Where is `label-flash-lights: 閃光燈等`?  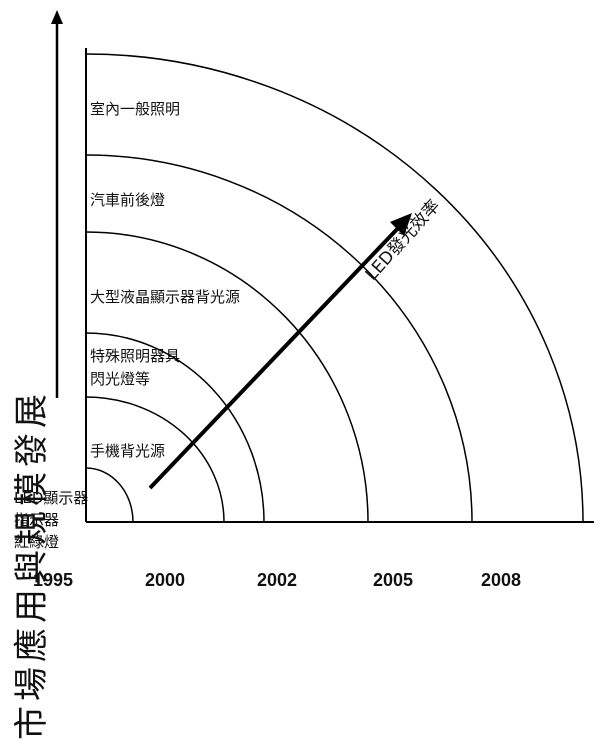 label-flash-lights: 閃光燈等 is located at coordinates (120, 379).